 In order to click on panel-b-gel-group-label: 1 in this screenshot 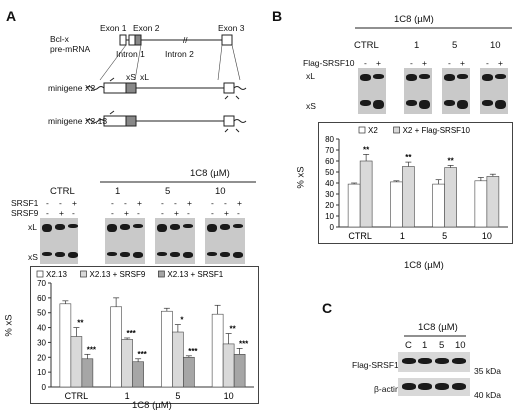, I will do `click(417, 45)`.